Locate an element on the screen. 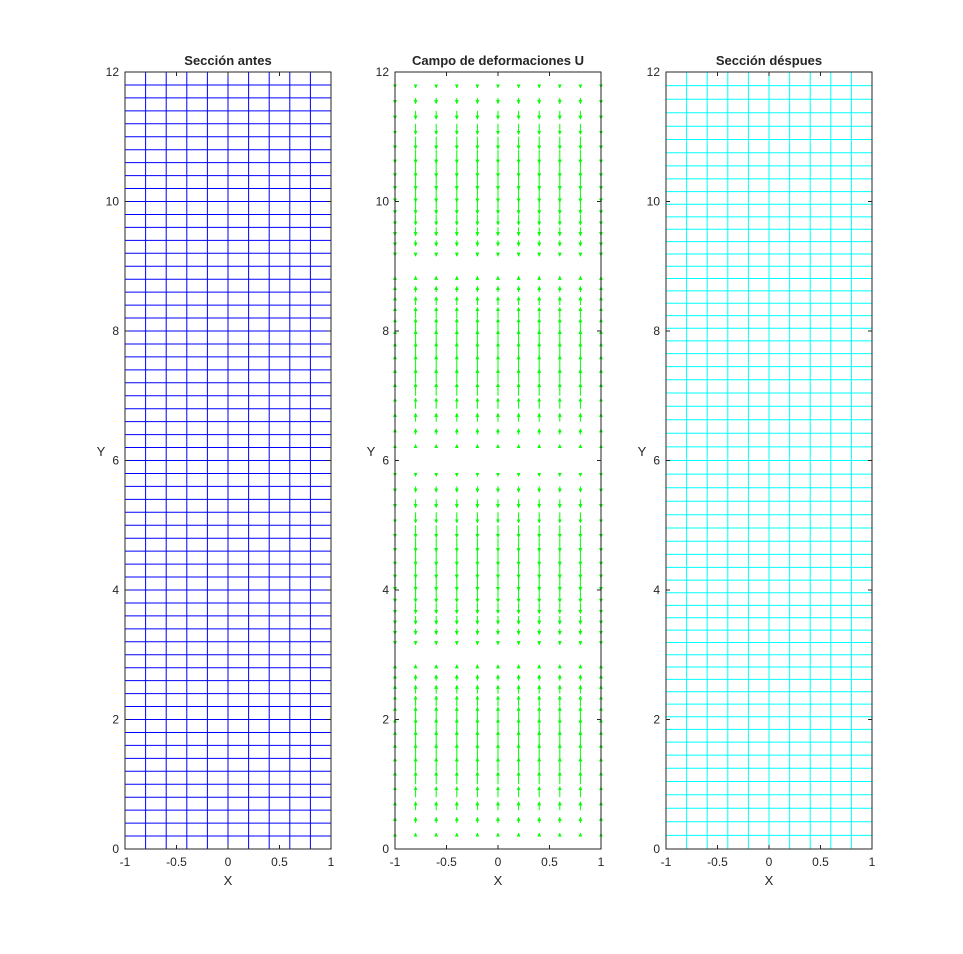 This screenshot has height=954, width=963. chart-title: Campo de deformaciones U is located at coordinates (498, 60).